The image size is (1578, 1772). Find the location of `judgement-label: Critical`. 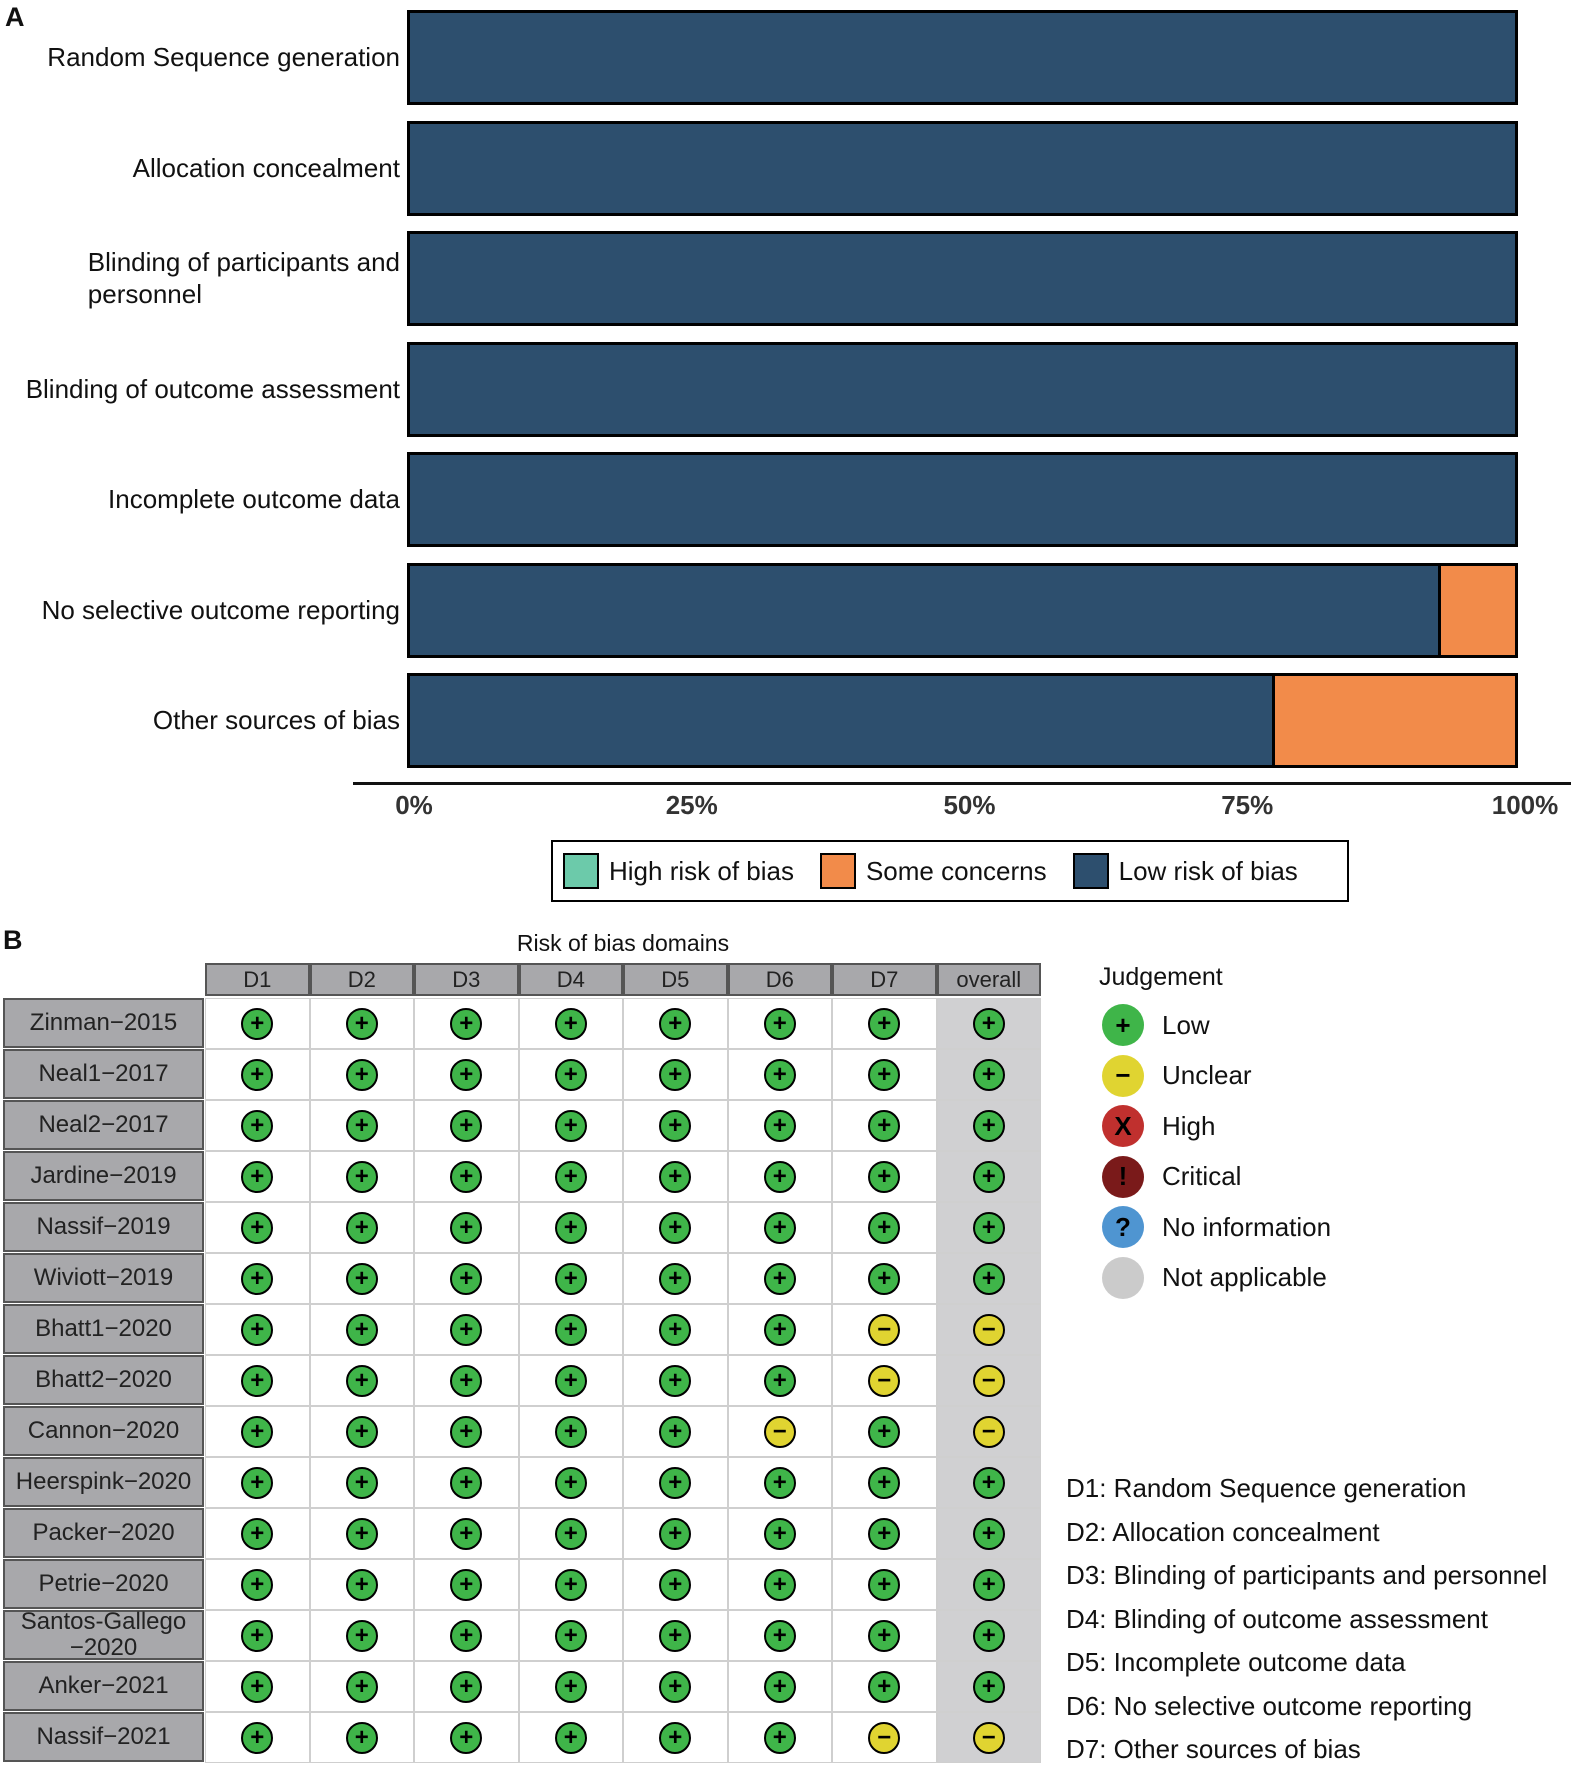

judgement-label: Critical is located at coordinates (1202, 1176).